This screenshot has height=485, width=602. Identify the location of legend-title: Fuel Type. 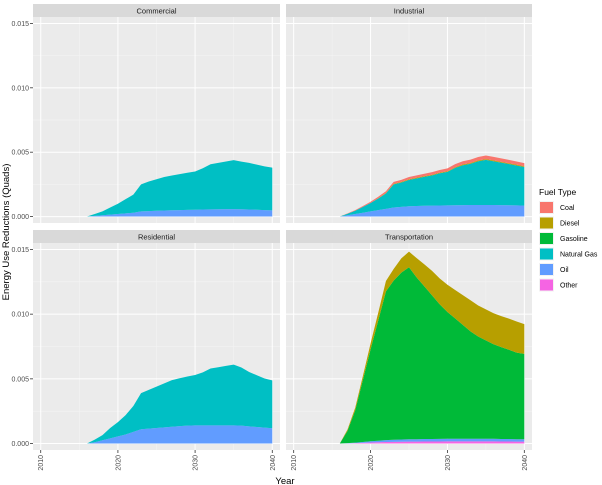
(557, 192).